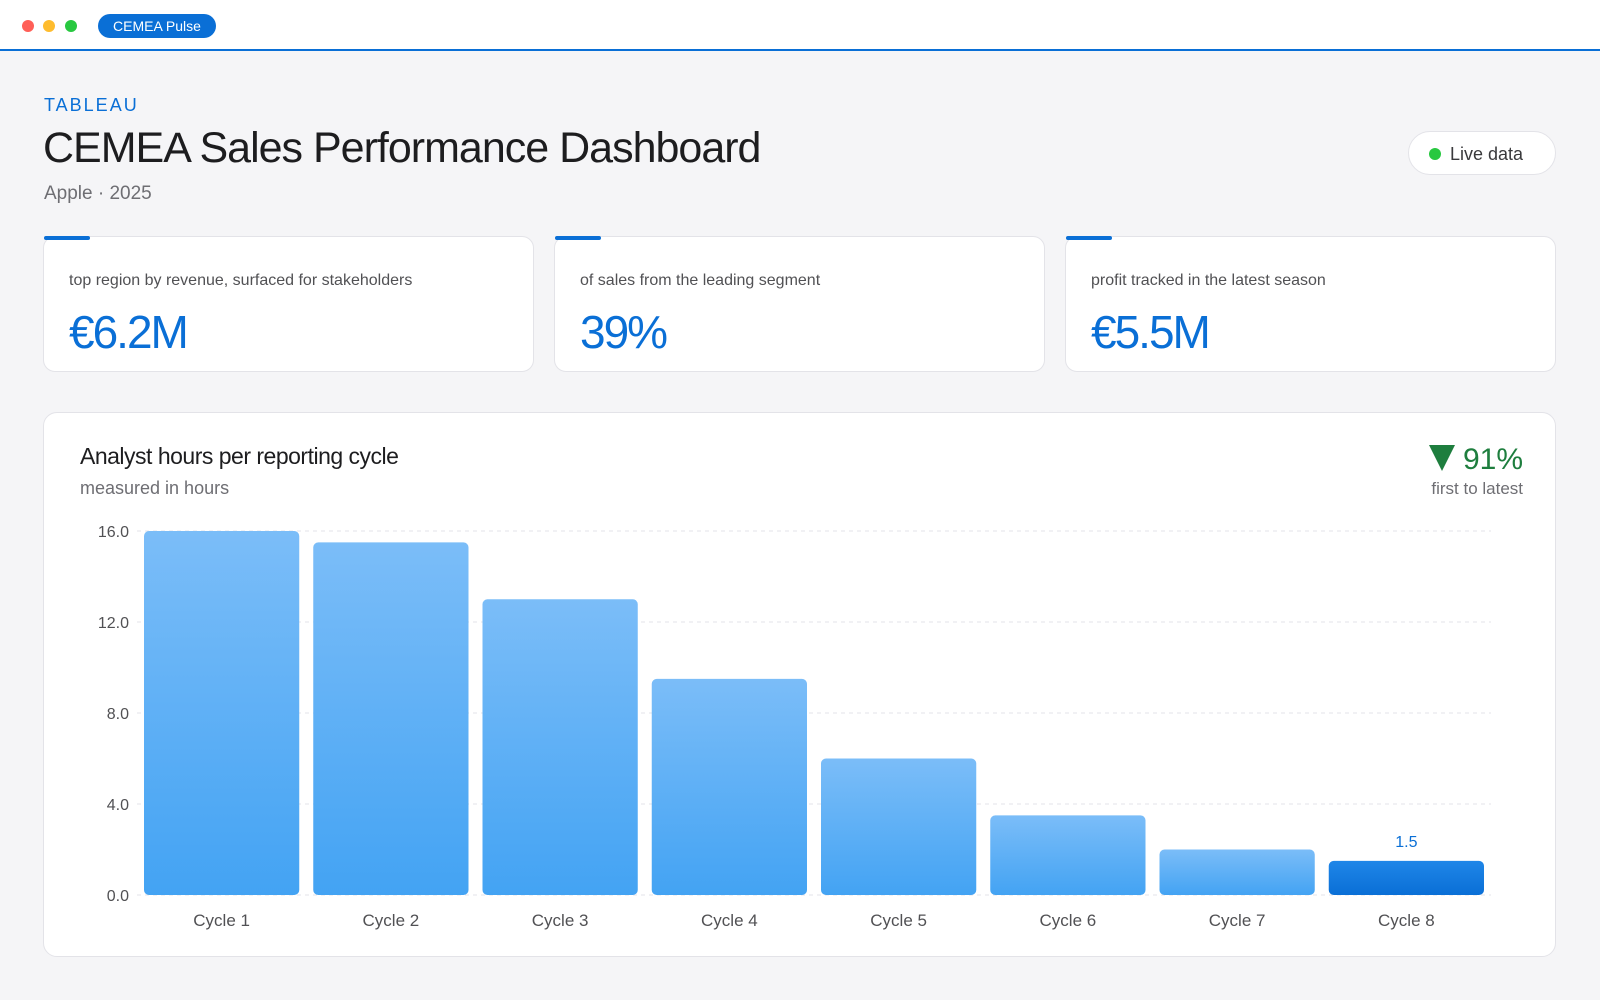  What do you see at coordinates (113, 532) in the screenshot?
I see `y-tick-label: 16.0` at bounding box center [113, 532].